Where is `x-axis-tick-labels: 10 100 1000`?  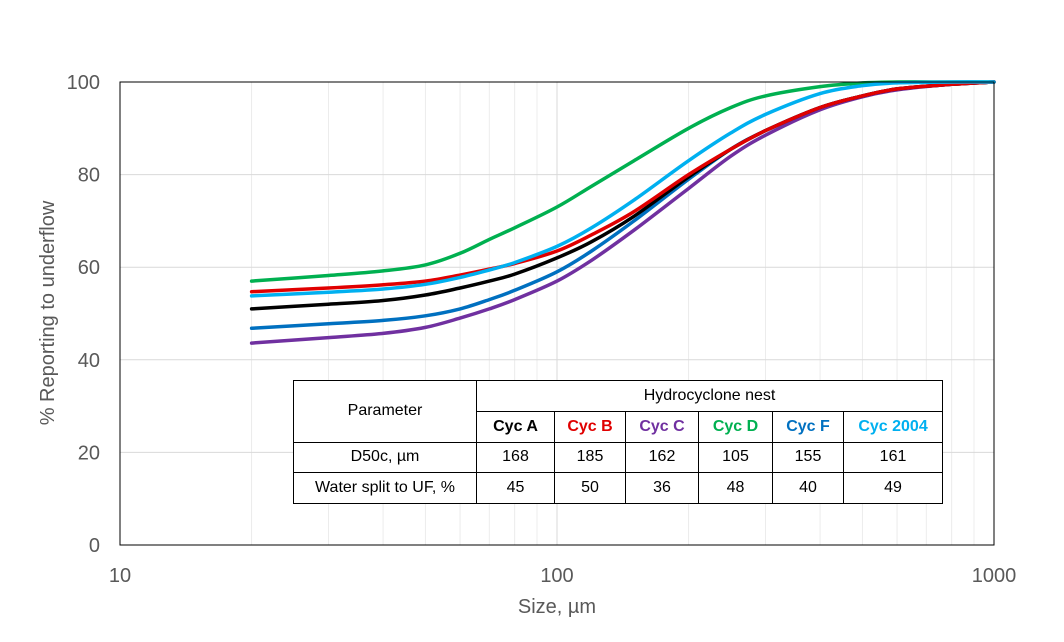
x-axis-tick-labels: 10 100 1000 is located at coordinates (562, 576).